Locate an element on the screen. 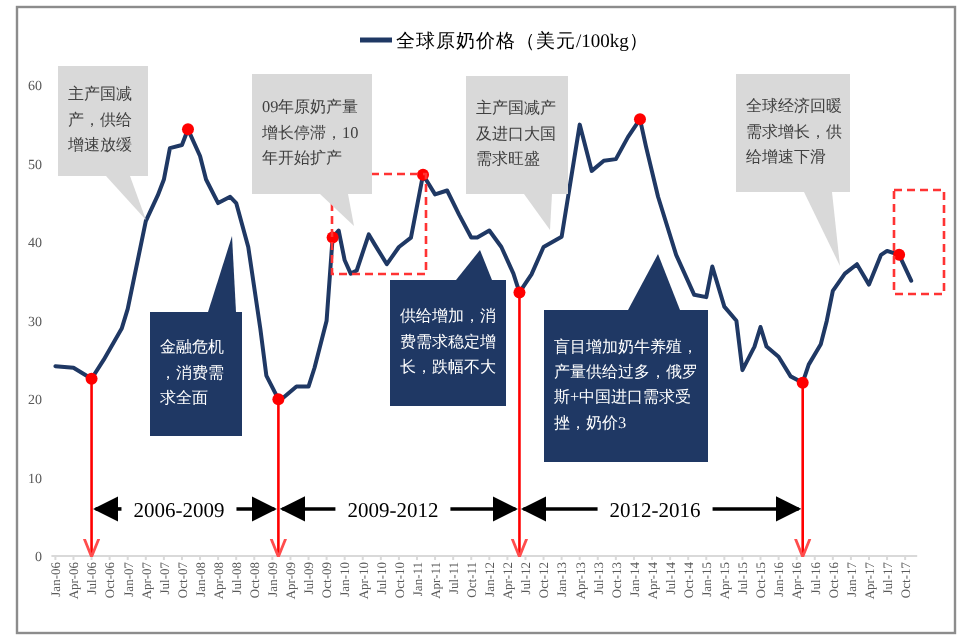 This screenshot has height=644, width=972. annotation: 金融危机，消费需求全面 is located at coordinates (192, 373).